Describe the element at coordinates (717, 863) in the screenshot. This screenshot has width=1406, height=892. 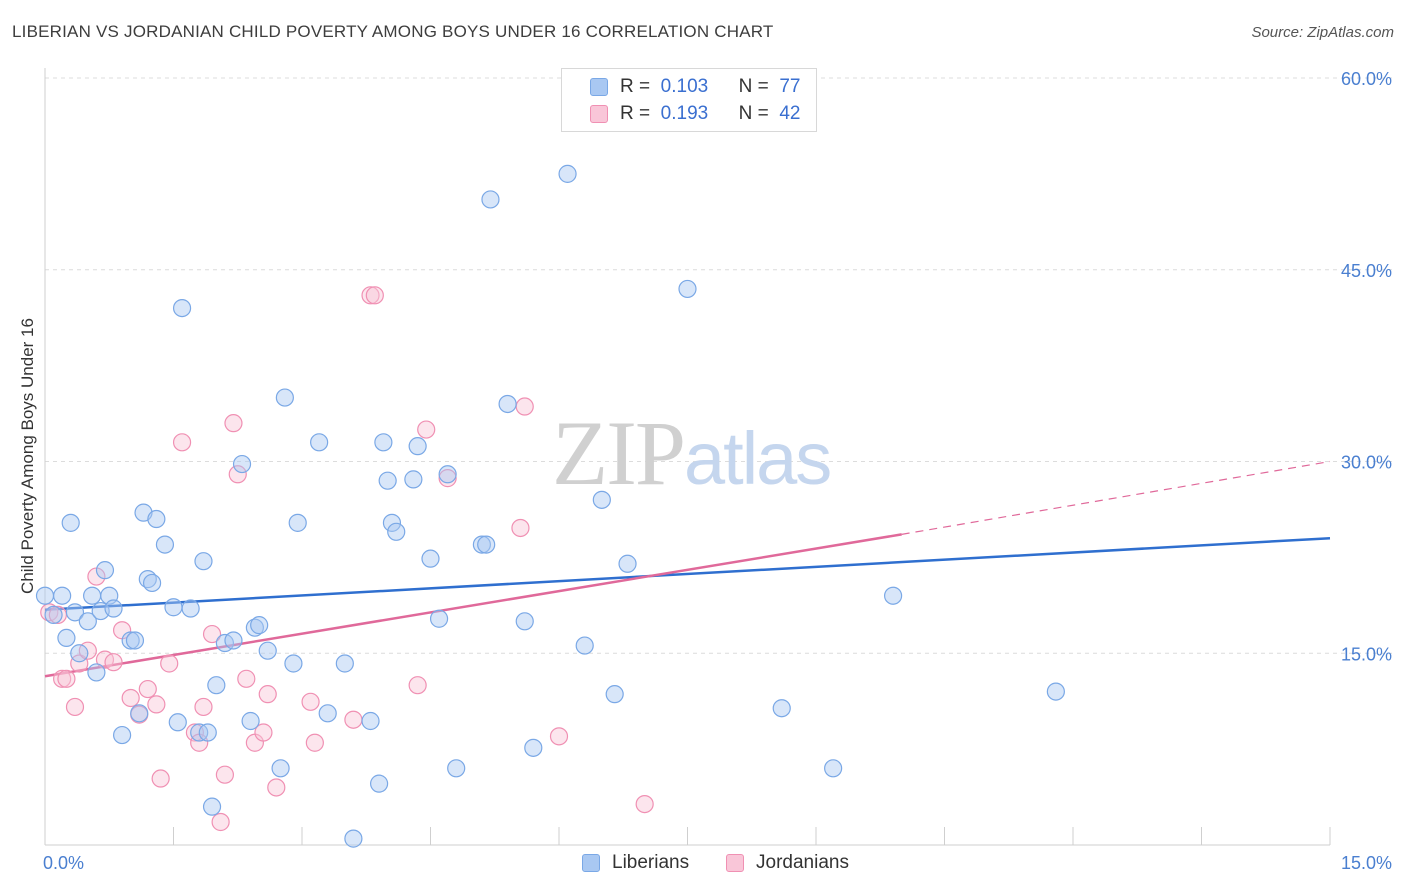
I see `x-tick-labels: 0.0% 15.0%` at that location.